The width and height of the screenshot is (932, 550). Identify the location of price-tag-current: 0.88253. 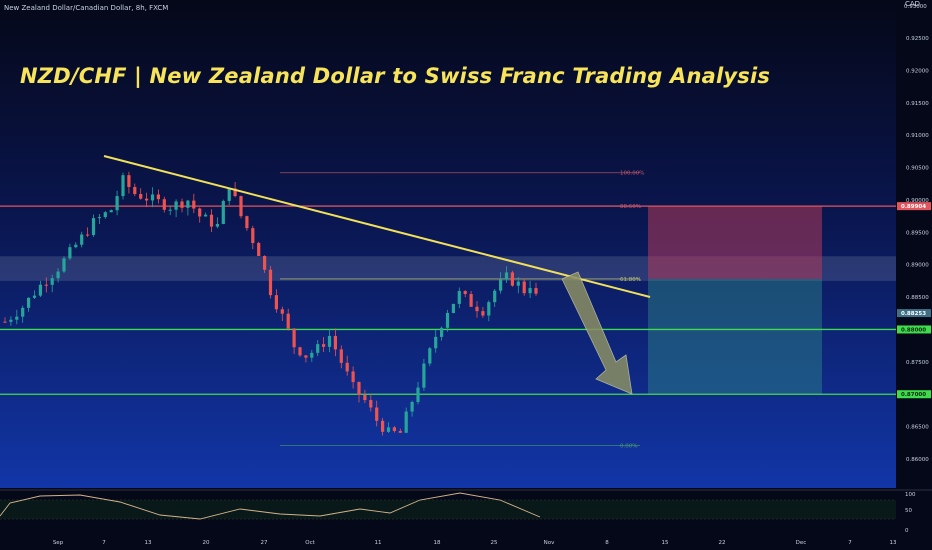
(913, 314).